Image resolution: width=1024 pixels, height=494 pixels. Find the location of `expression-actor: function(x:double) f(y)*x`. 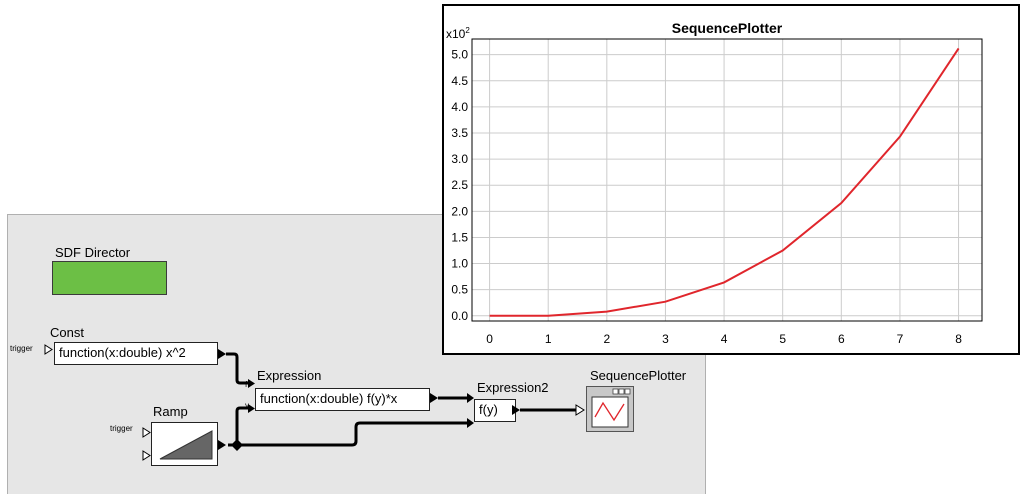

expression-actor: function(x:double) f(y)*x is located at coordinates (342, 399).